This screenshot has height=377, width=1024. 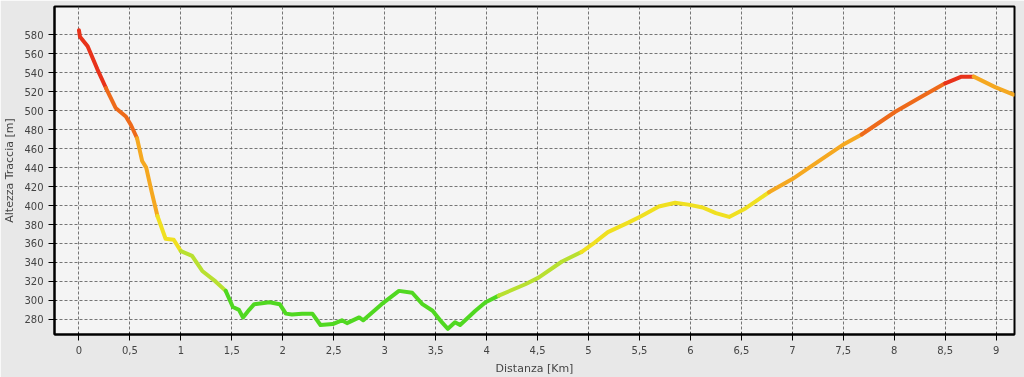 What do you see at coordinates (588, 350) in the screenshot?
I see `x-tick-label: 5` at bounding box center [588, 350].